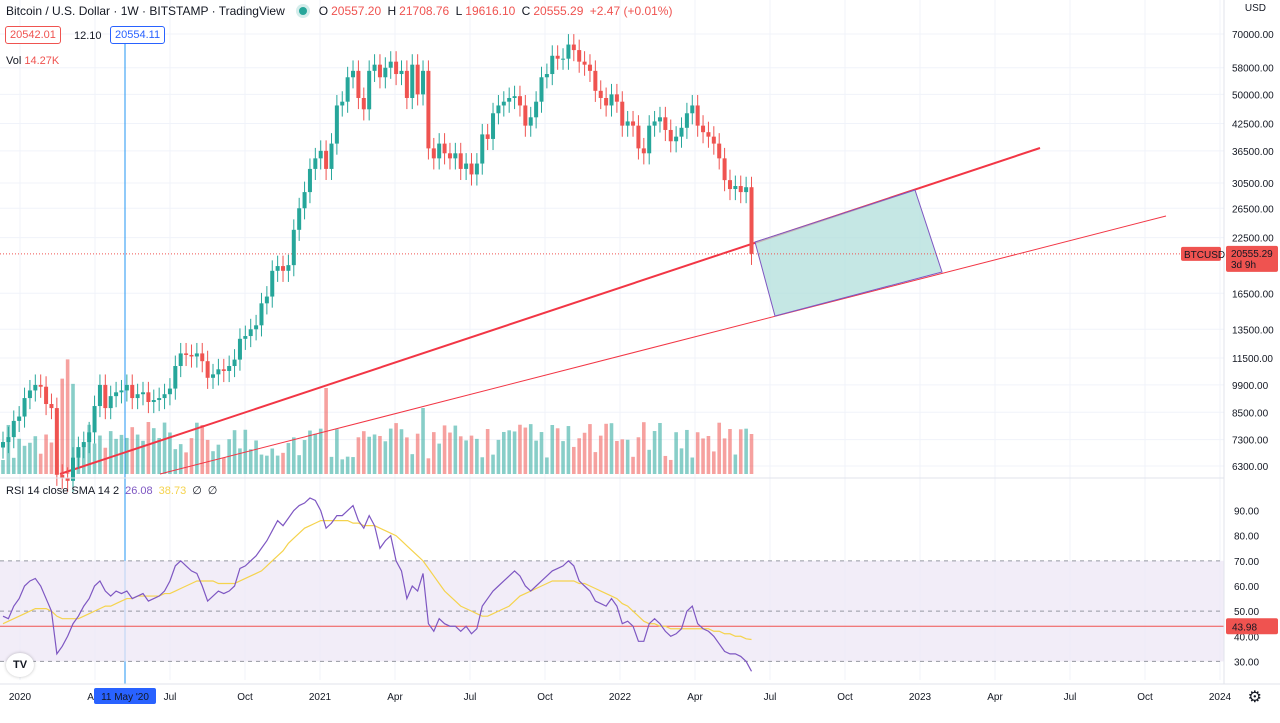 This screenshot has height=723, width=1280. Describe the element at coordinates (320, 697) in the screenshot. I see `time-tick-label: 2021` at that location.